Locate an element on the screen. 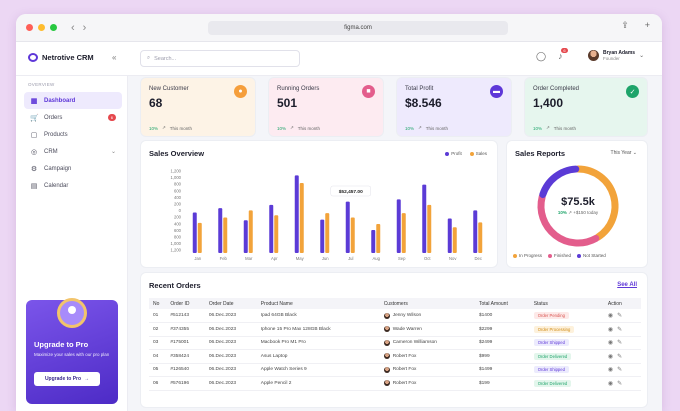 The width and height of the screenshot is (680, 411). y-tick-label: 800 is located at coordinates (178, 184).